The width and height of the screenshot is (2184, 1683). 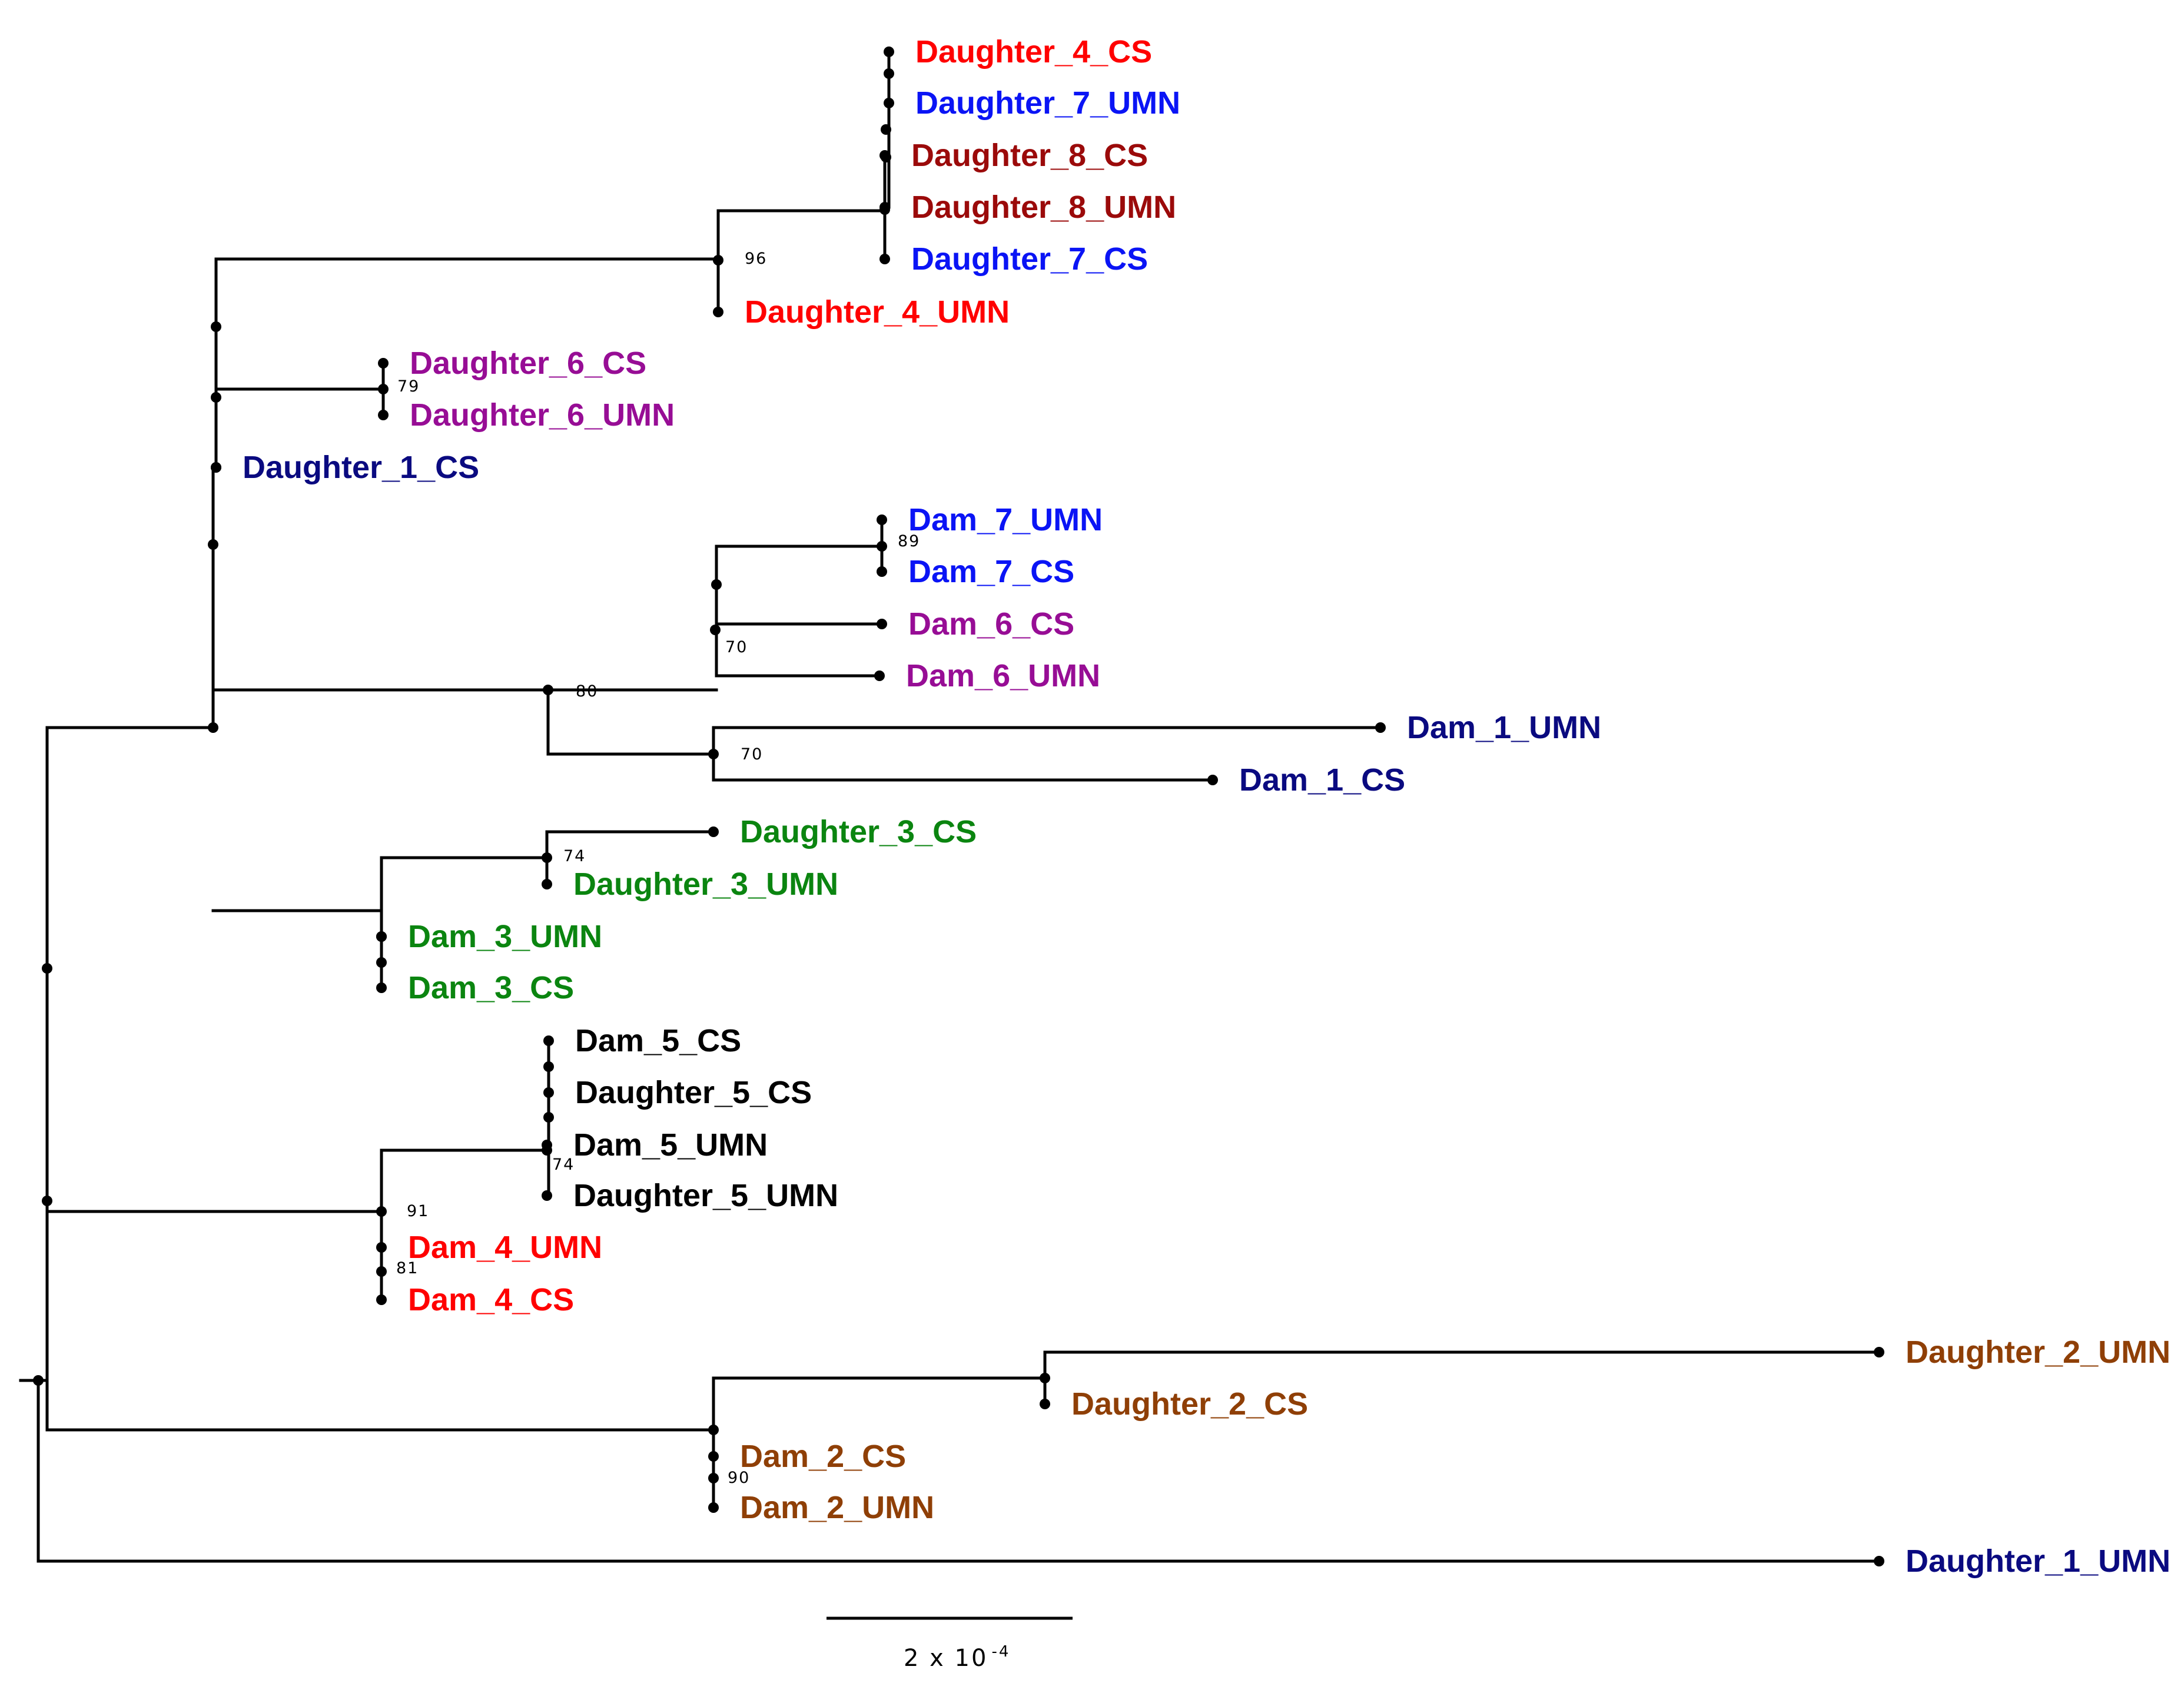 I want to click on leaf-label: Dam_6_UMN, so click(x=1003, y=675).